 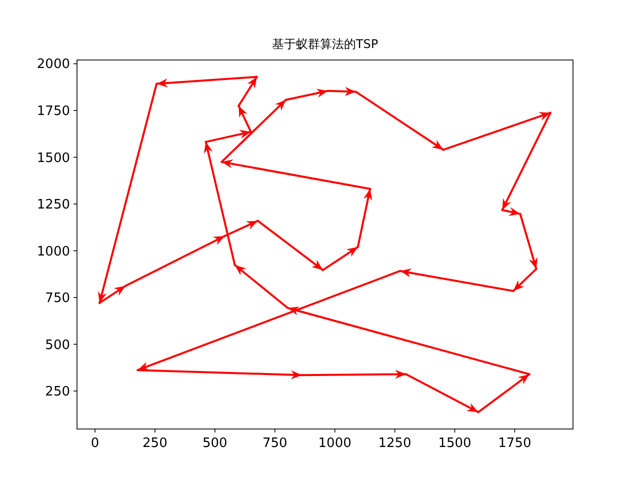 What do you see at coordinates (57, 345) in the screenshot?
I see `y-tick-label: 500` at bounding box center [57, 345].